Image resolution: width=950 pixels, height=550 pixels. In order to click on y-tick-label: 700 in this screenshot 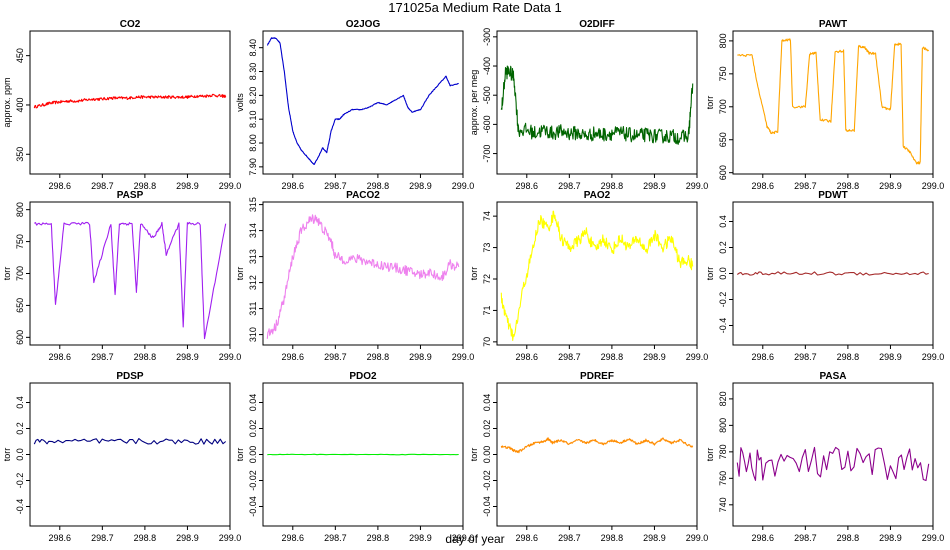, I will do `click(20, 273)`.